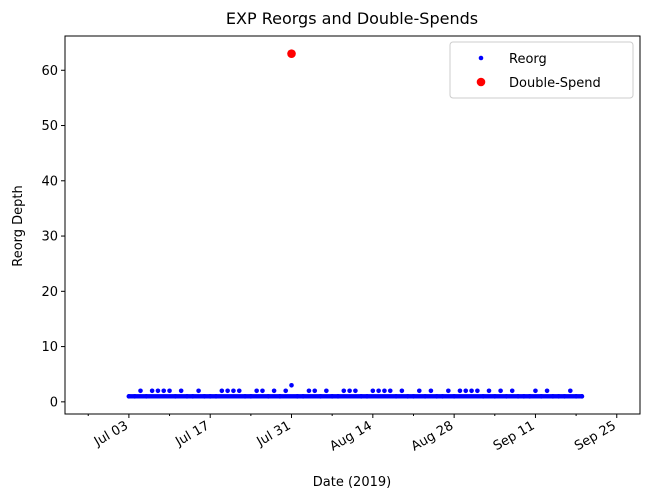 Image resolution: width=655 pixels, height=501 pixels. I want to click on legend-box, so click(541, 70).